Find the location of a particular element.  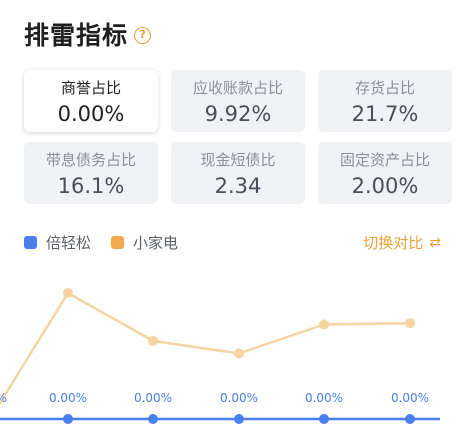

metric-label: 商誉占比 is located at coordinates (90, 88).